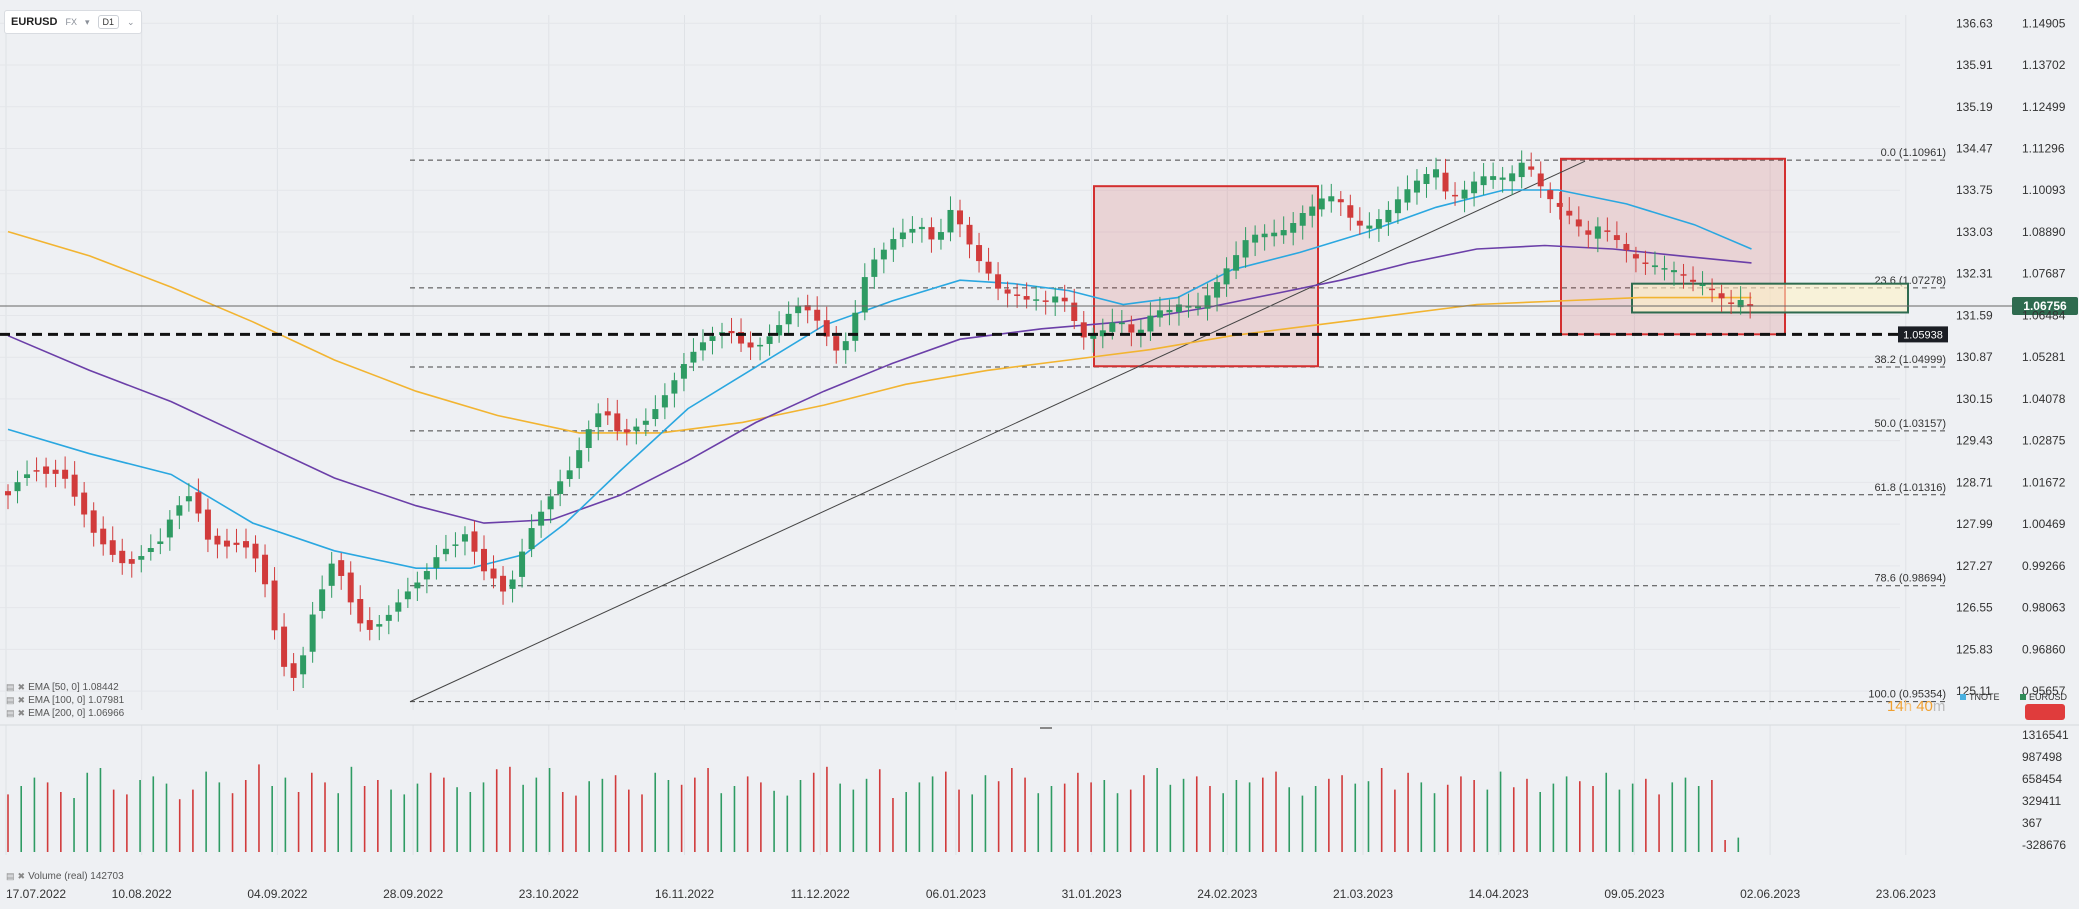 This screenshot has width=2079, height=909. I want to click on volume-tick-label: -328676, so click(2044, 845).